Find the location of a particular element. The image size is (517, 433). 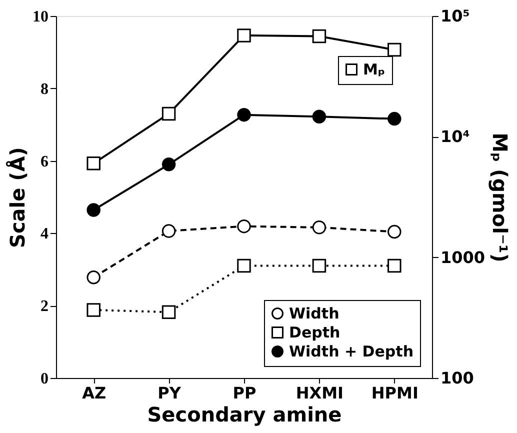

y-tick-label: 2 is located at coordinates (44, 307).